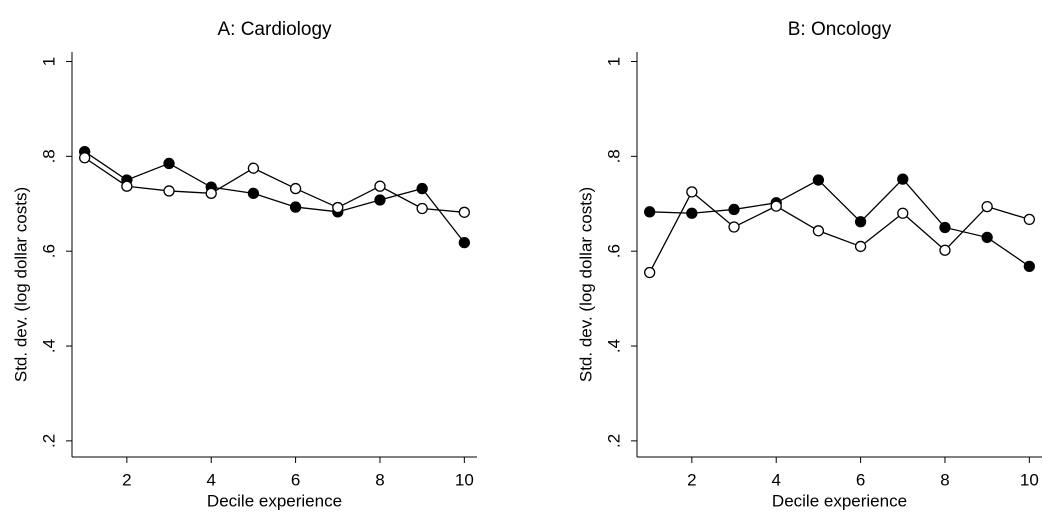 The image size is (1043, 514). I want to click on chart-title: A: Cardiology, so click(274, 29).